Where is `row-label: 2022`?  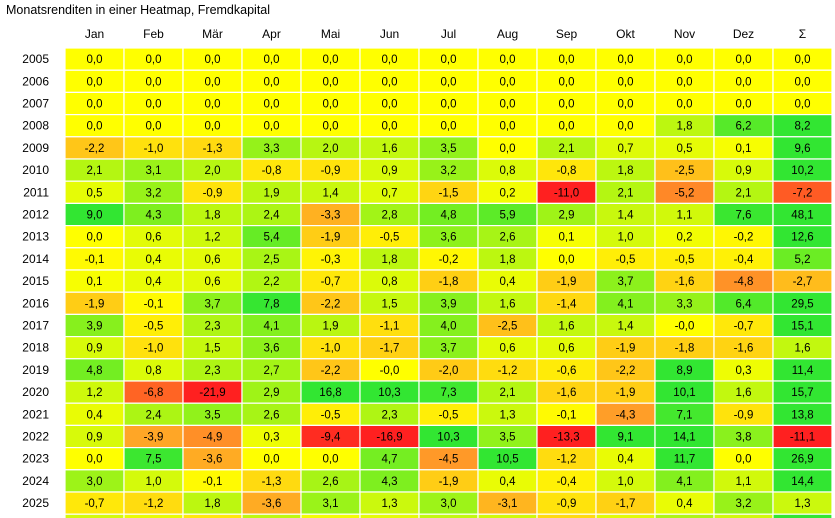
row-label: 2022 is located at coordinates (35, 437).